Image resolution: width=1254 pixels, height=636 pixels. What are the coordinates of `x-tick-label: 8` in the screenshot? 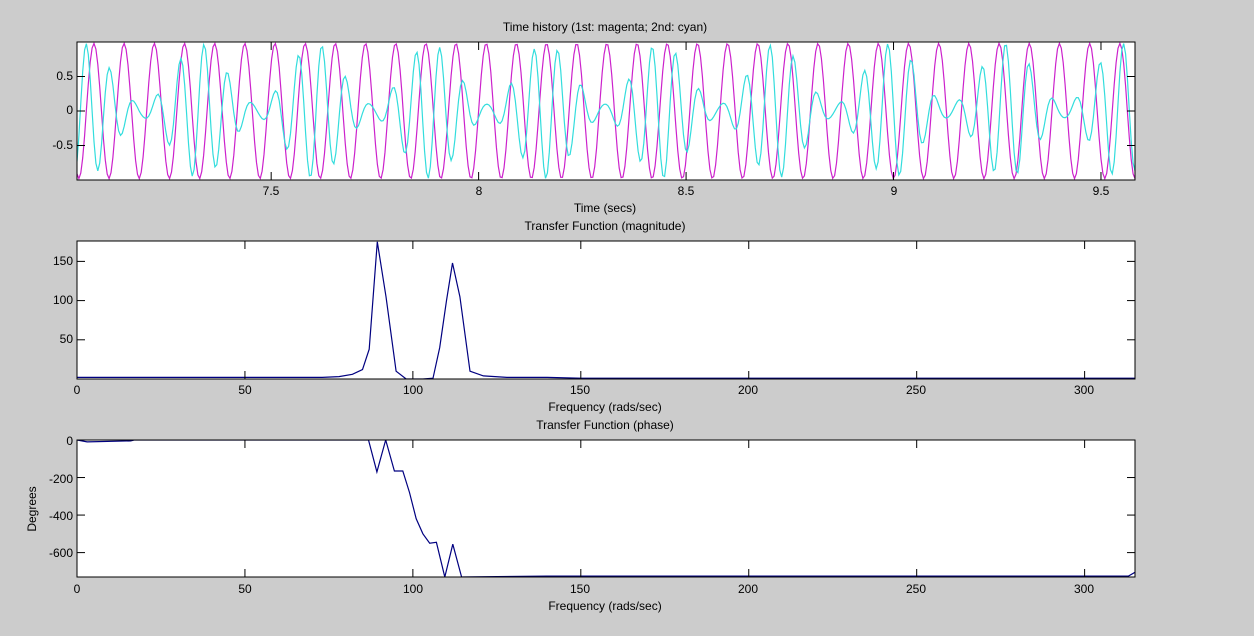 It's located at (479, 191).